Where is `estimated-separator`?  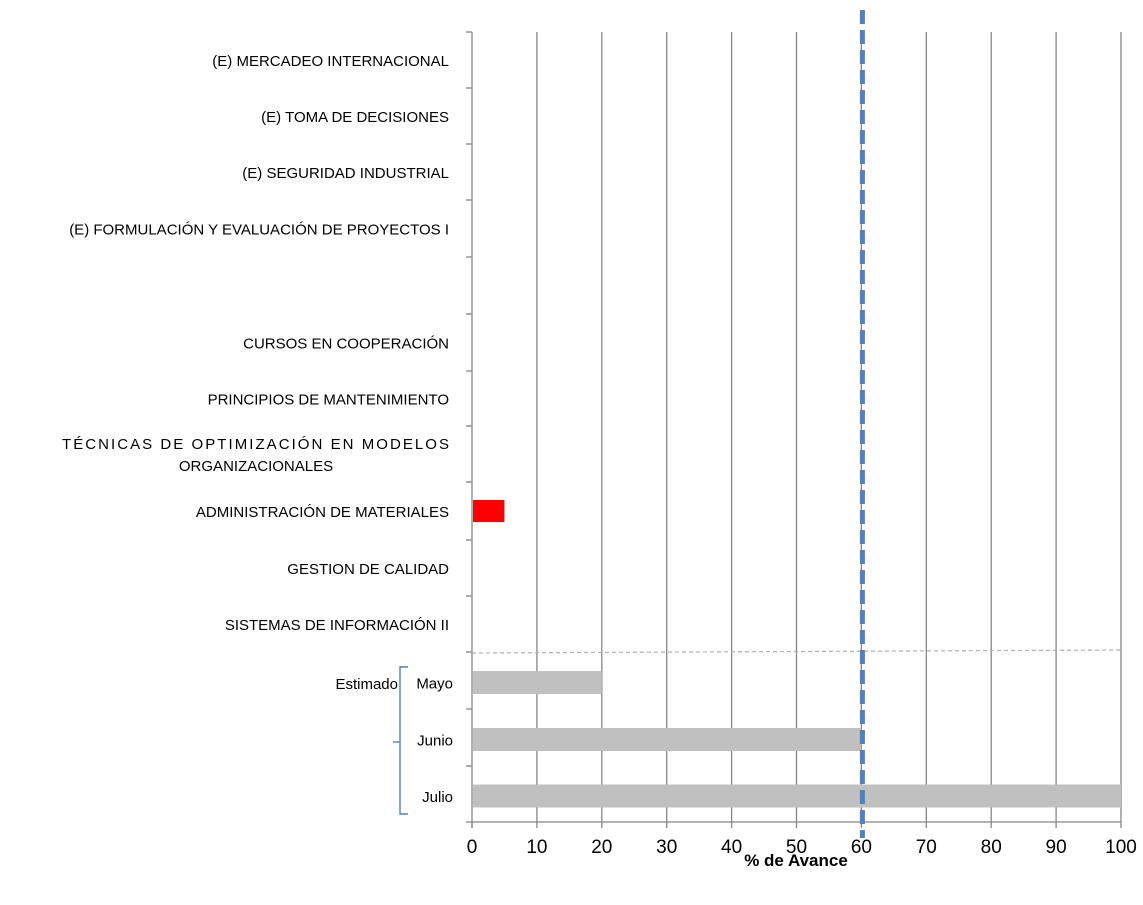
estimated-separator is located at coordinates (796, 651).